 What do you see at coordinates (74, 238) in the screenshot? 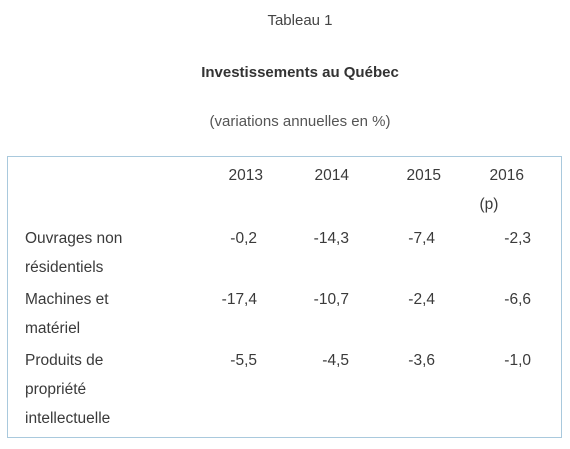
I see `row-label-line: Ouvrages non` at bounding box center [74, 238].